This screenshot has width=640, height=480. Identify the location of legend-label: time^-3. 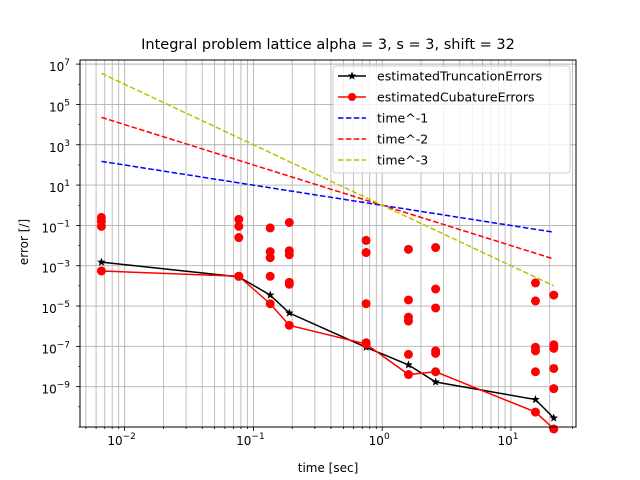
(402, 160).